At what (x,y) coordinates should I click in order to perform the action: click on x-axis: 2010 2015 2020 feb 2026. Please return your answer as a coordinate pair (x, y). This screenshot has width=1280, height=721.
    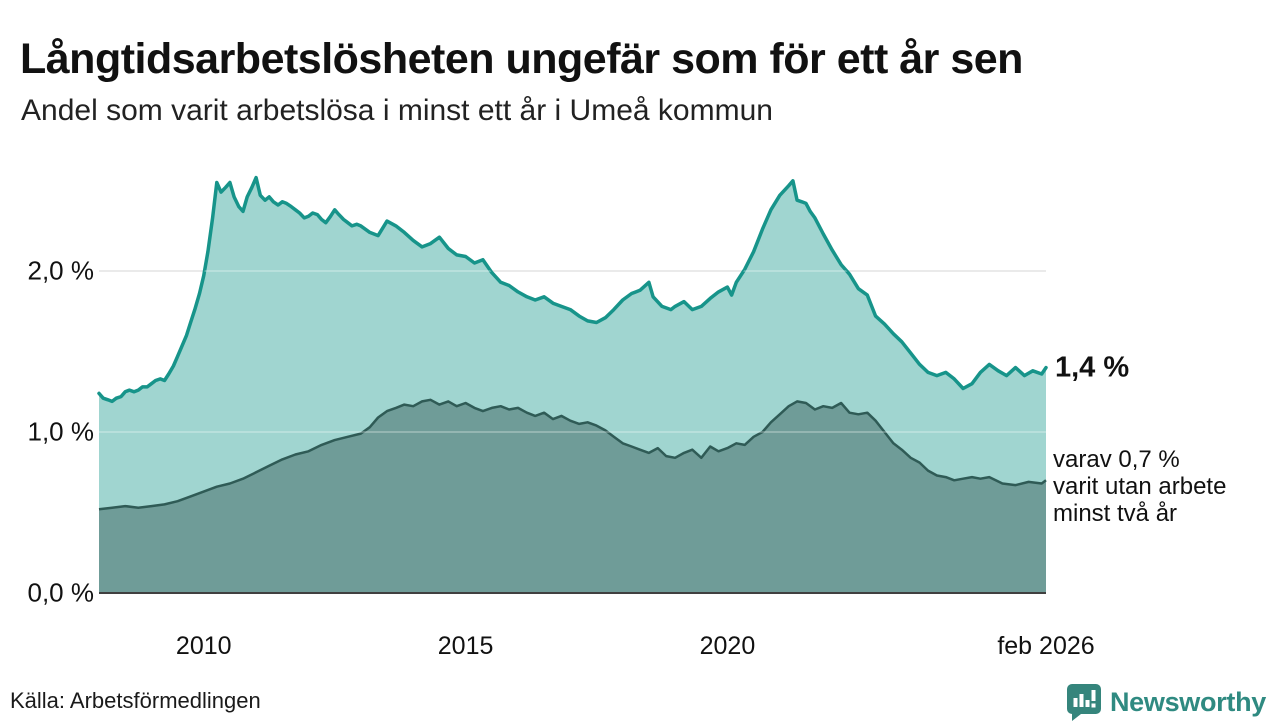
    Looking at the image, I should click on (640, 649).